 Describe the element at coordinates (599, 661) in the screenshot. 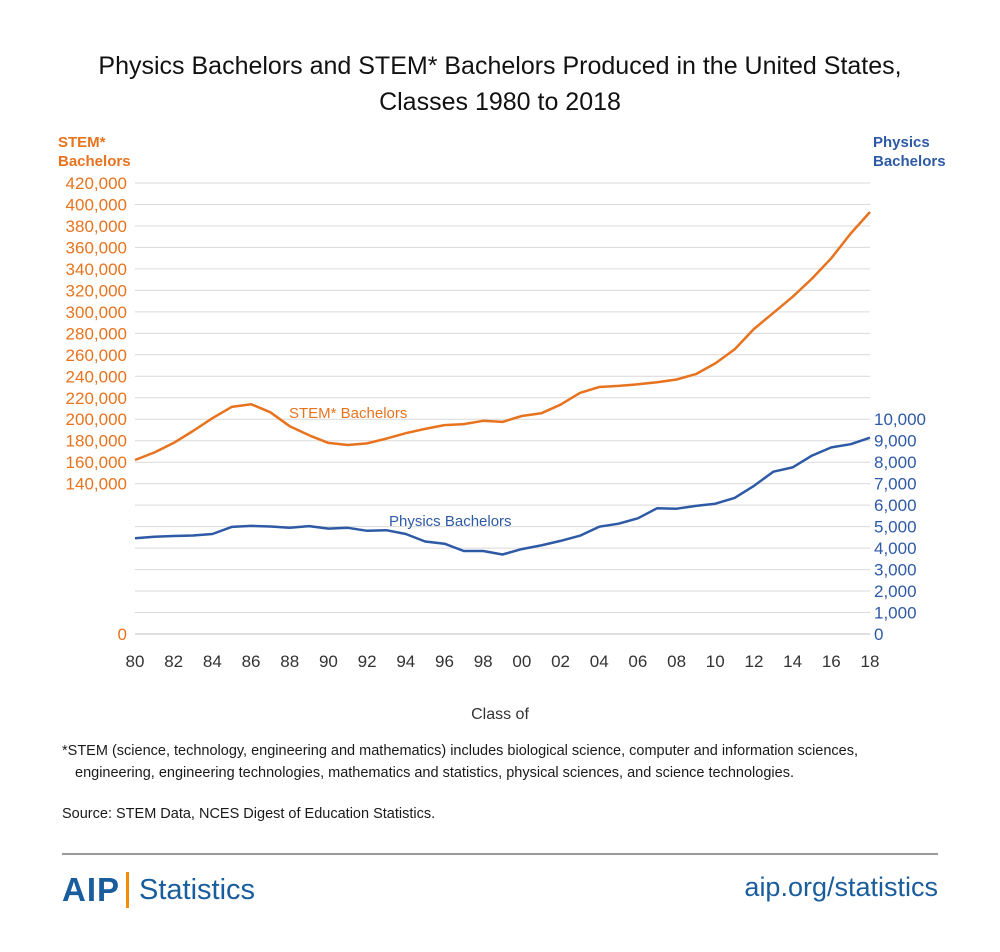

I see `x-tick-label: 04` at that location.